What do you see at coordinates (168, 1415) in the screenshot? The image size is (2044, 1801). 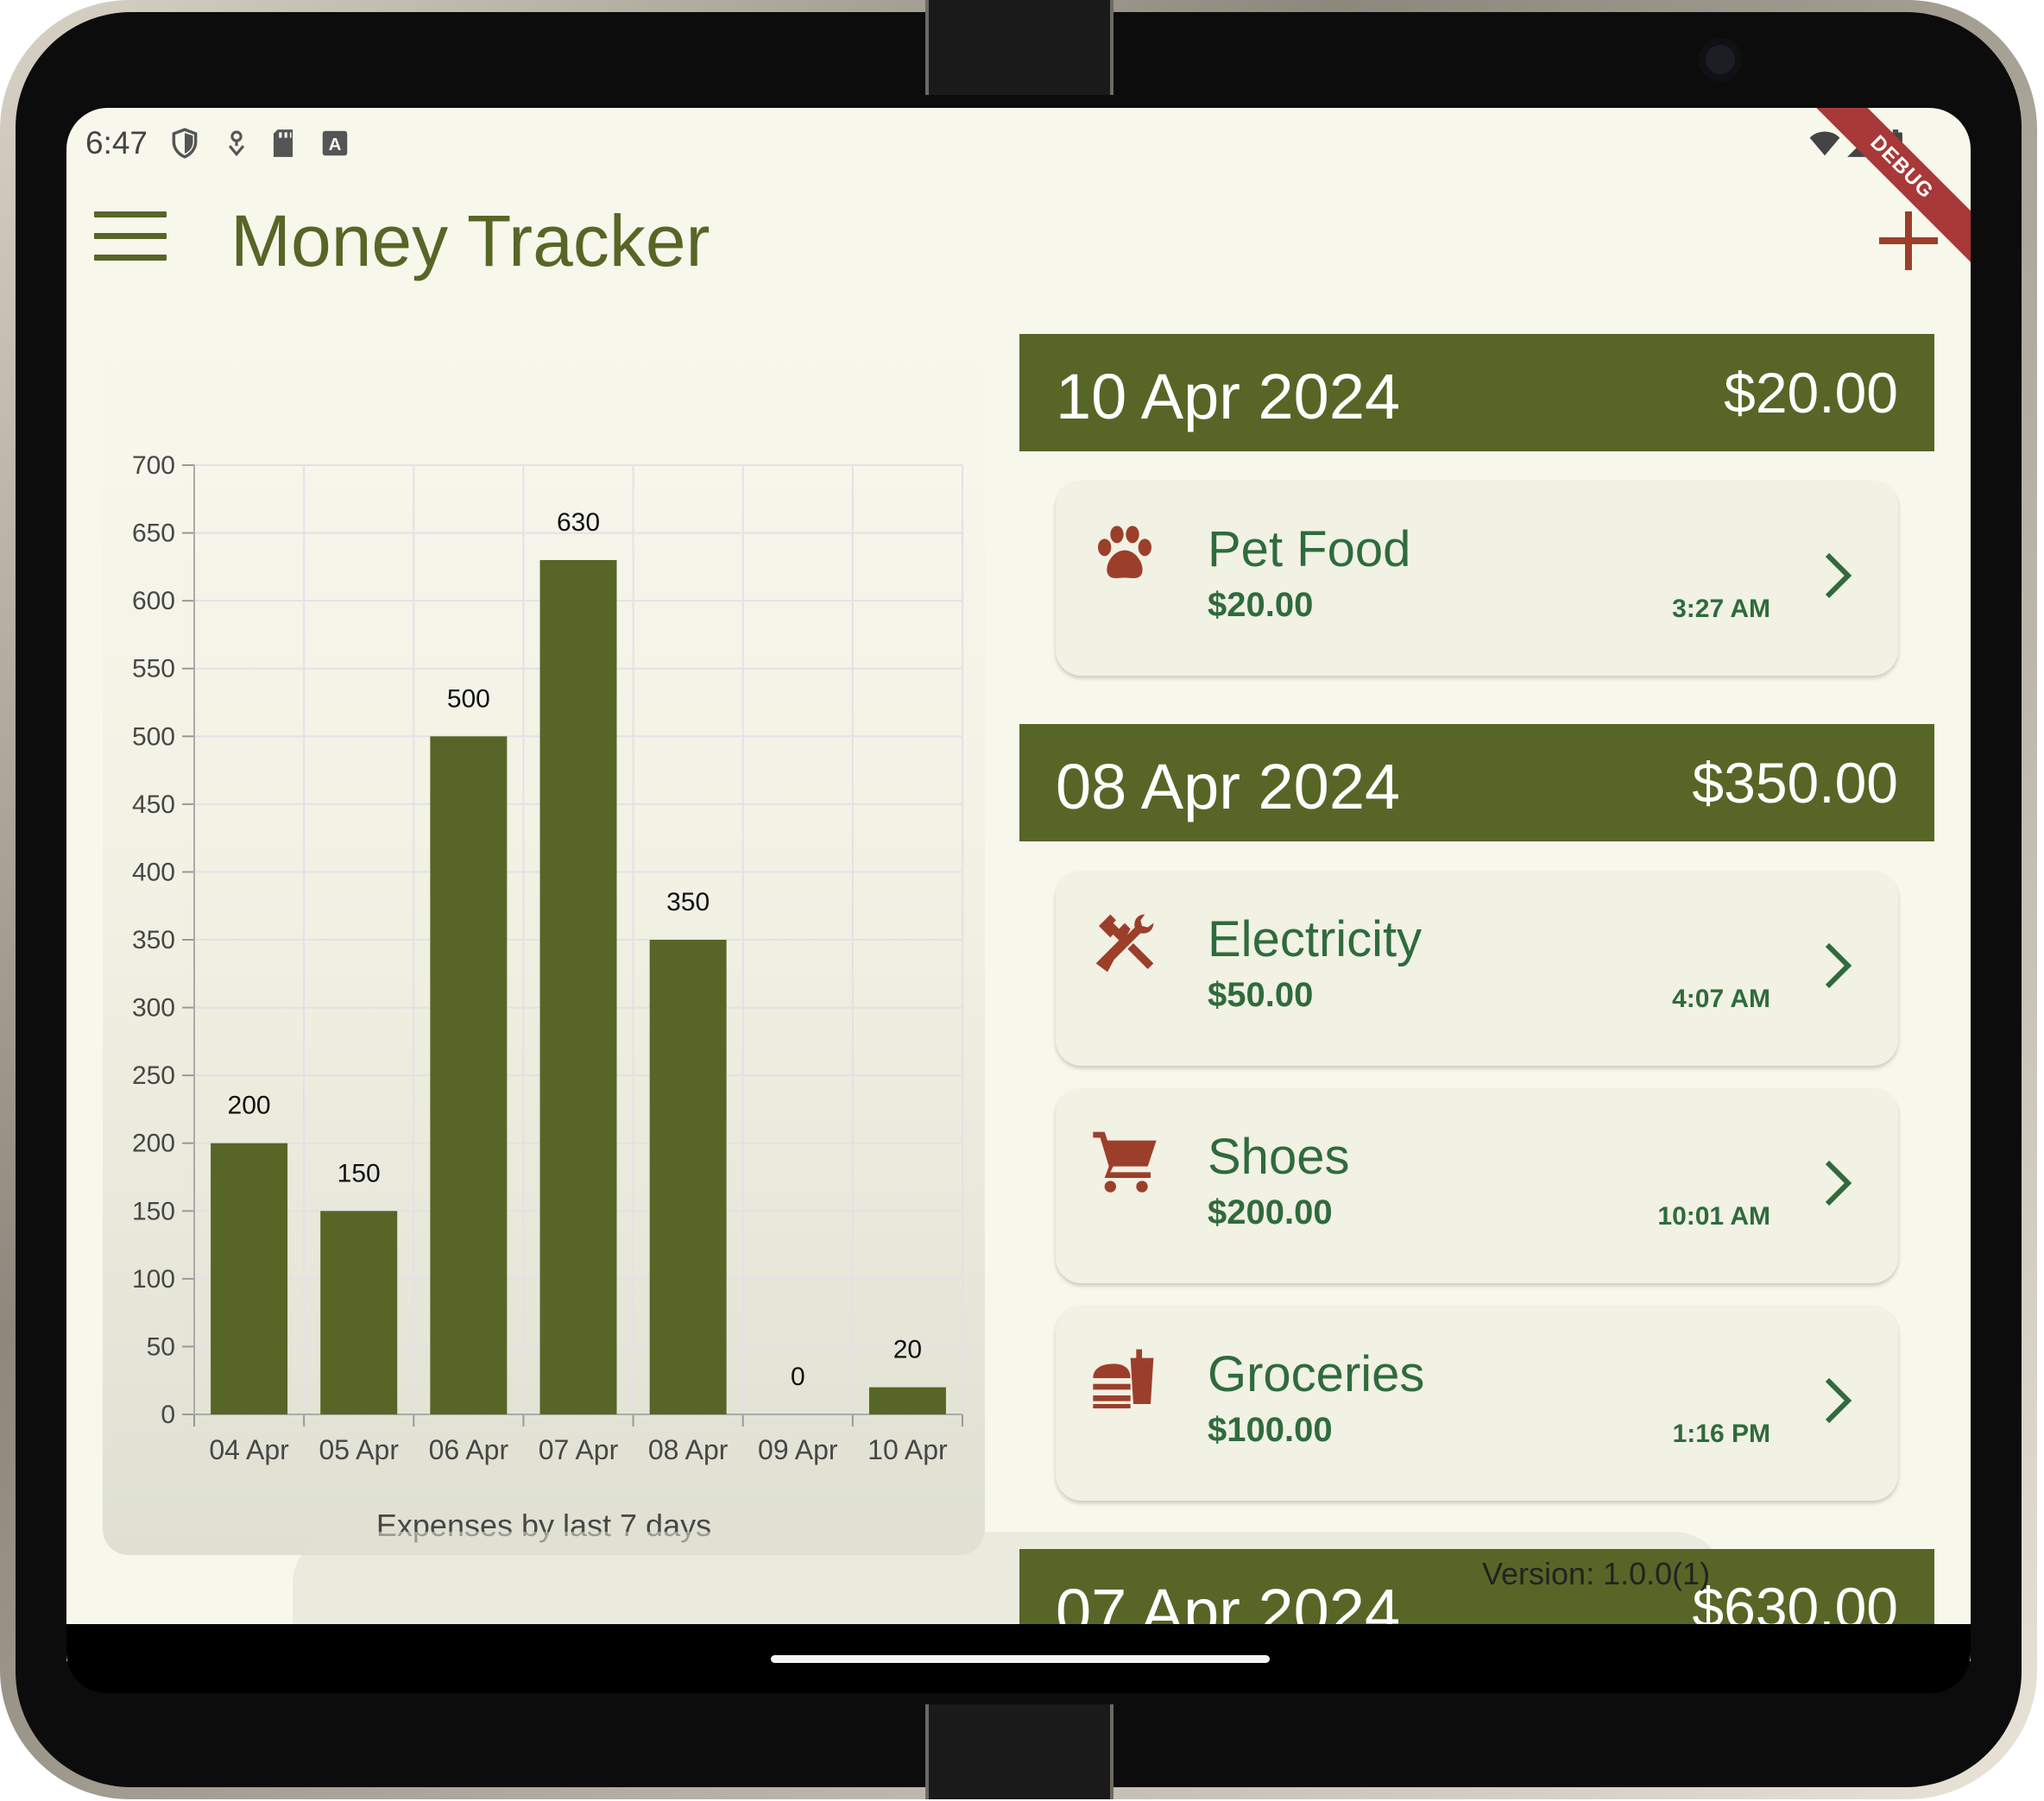 I see `y-tick-label: 0` at bounding box center [168, 1415].